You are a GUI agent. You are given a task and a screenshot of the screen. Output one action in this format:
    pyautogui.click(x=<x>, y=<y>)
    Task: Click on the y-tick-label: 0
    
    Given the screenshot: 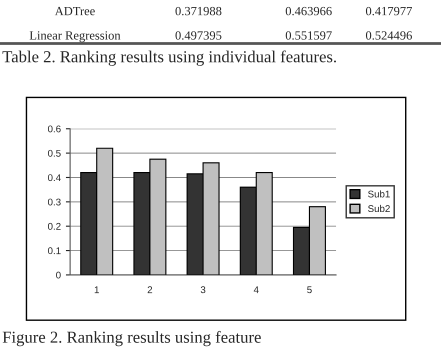 What is the action you would take?
    pyautogui.click(x=58, y=275)
    